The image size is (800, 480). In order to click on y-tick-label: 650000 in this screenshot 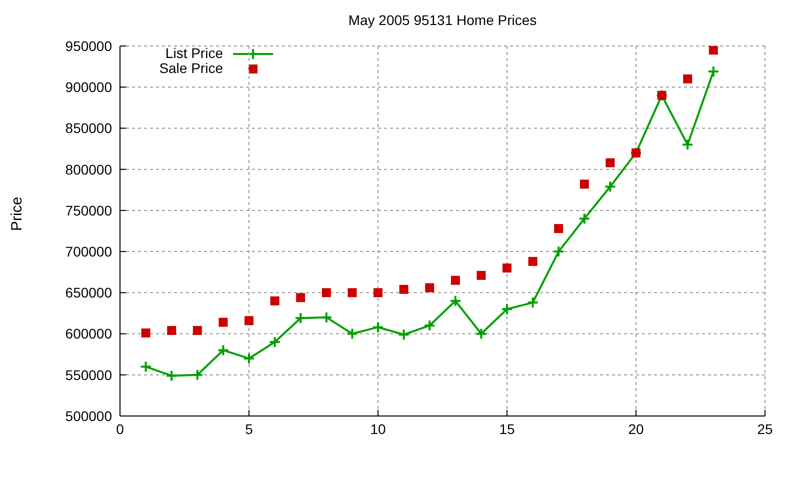, I will do `click(88, 292)`.